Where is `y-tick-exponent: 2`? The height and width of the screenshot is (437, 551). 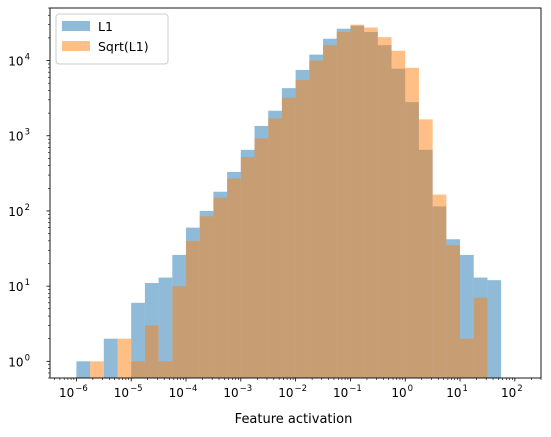 y-tick-exponent: 2 is located at coordinates (27, 208).